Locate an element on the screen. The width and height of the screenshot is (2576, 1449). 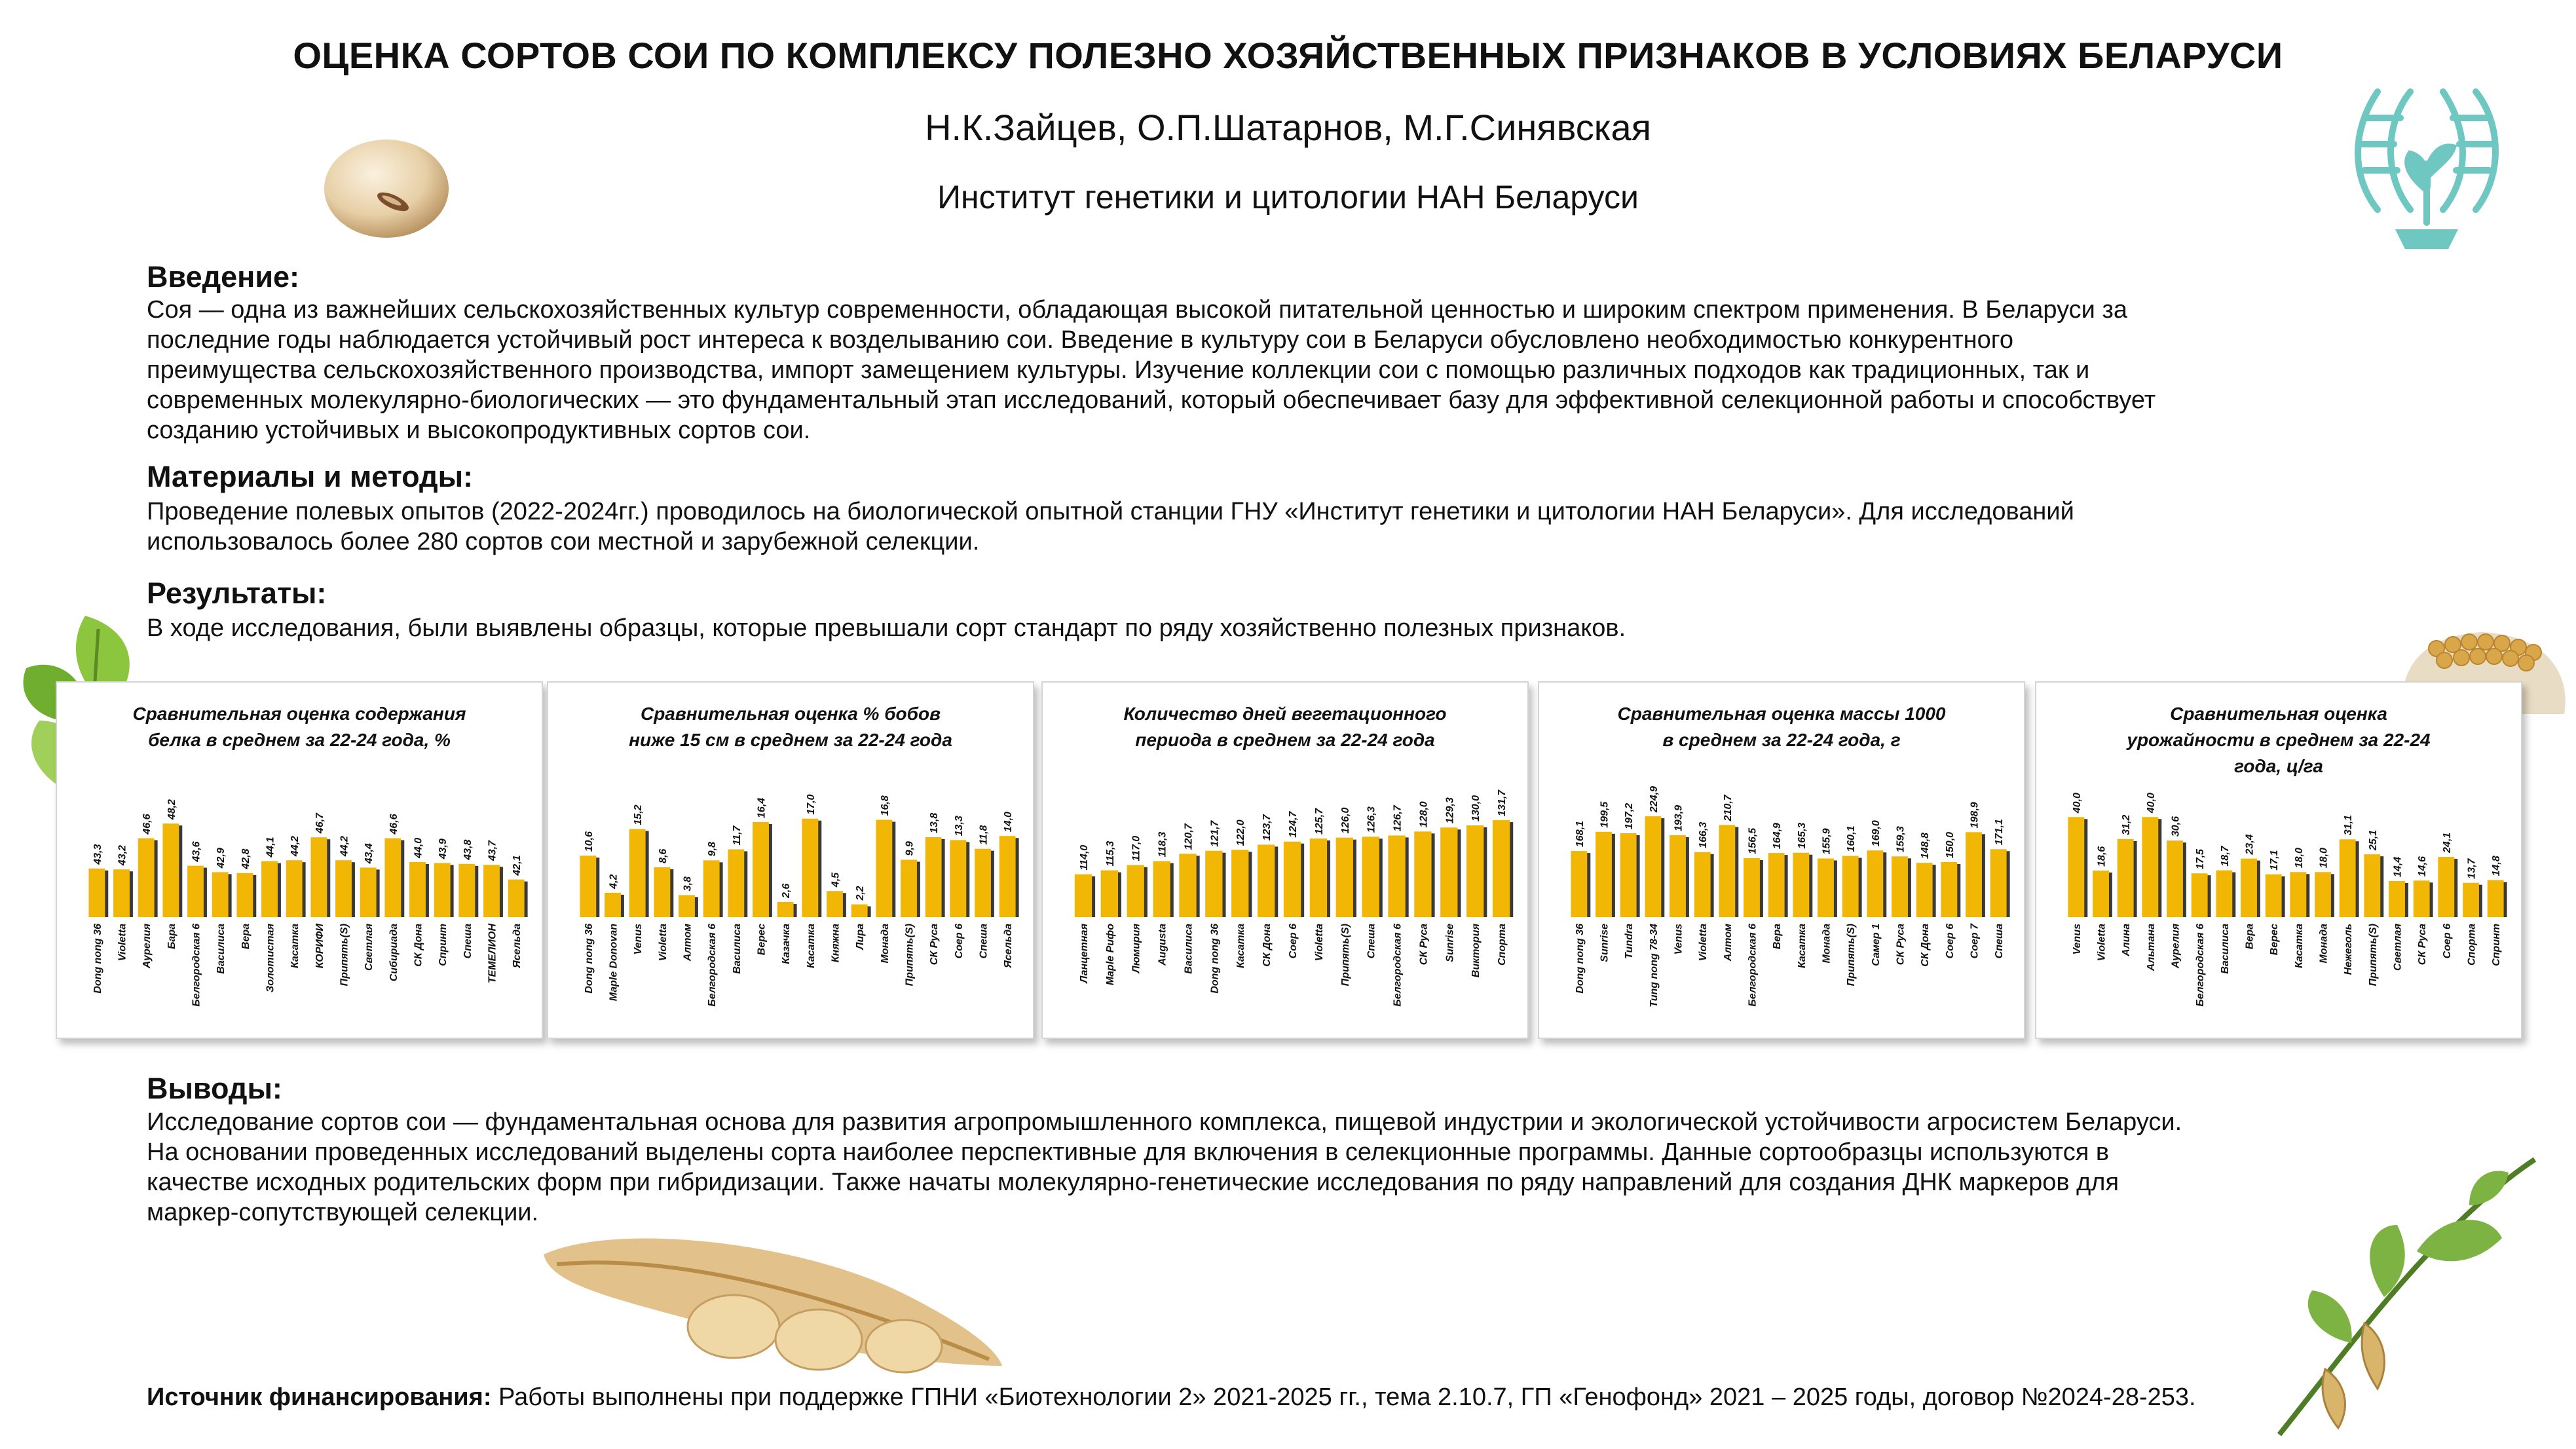
chart-title-line: Сравнительная оценка содержания is located at coordinates (299, 714).